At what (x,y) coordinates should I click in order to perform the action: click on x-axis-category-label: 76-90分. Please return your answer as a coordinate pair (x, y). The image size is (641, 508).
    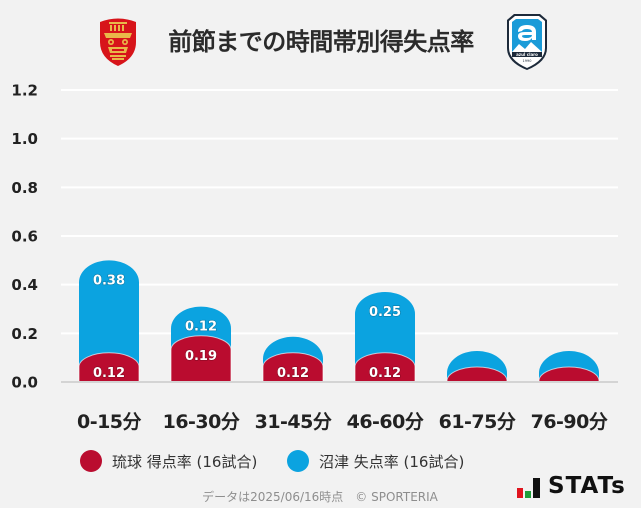
    Looking at the image, I should click on (569, 422).